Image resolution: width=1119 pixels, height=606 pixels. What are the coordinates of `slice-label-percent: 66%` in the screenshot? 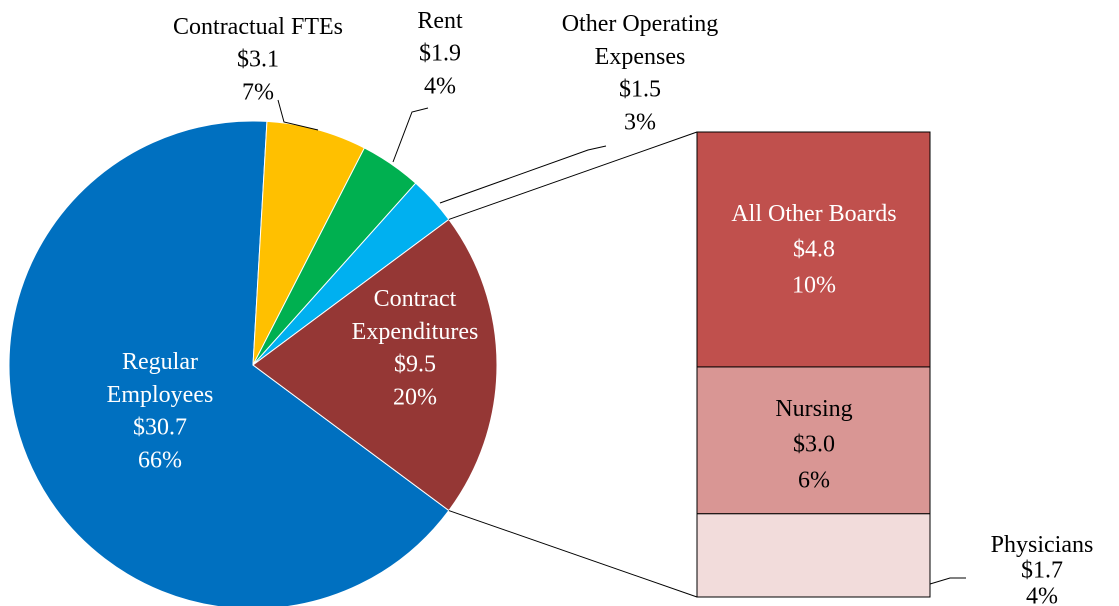 It's located at (160, 461).